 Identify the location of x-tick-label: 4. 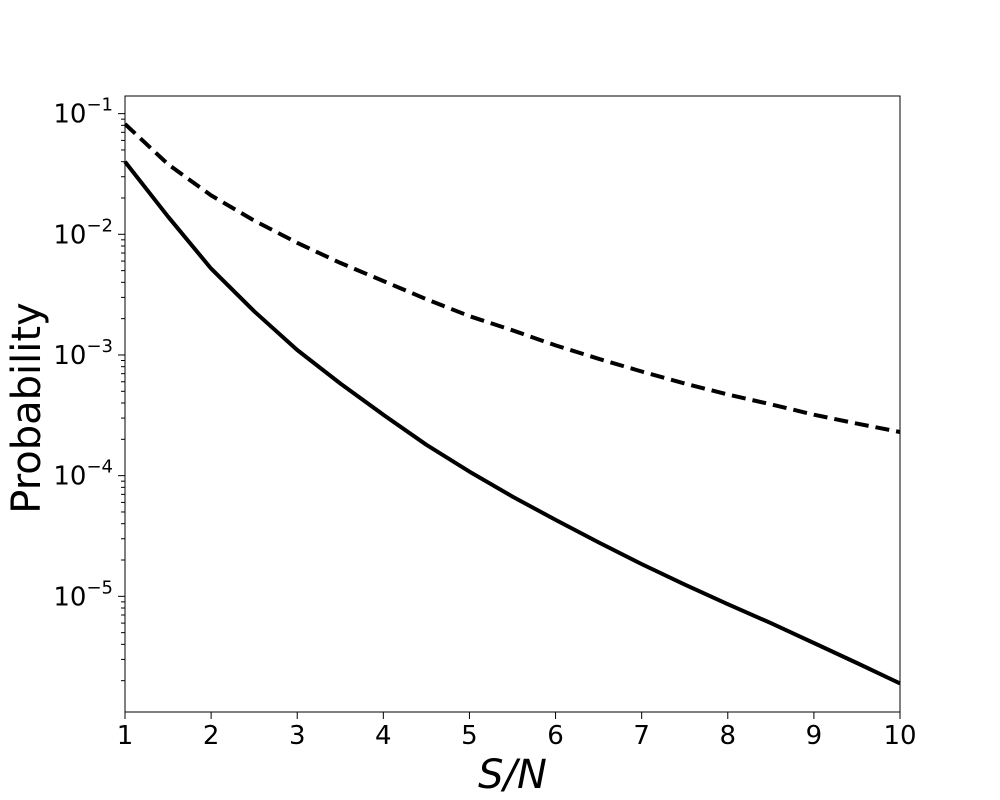
(383, 736).